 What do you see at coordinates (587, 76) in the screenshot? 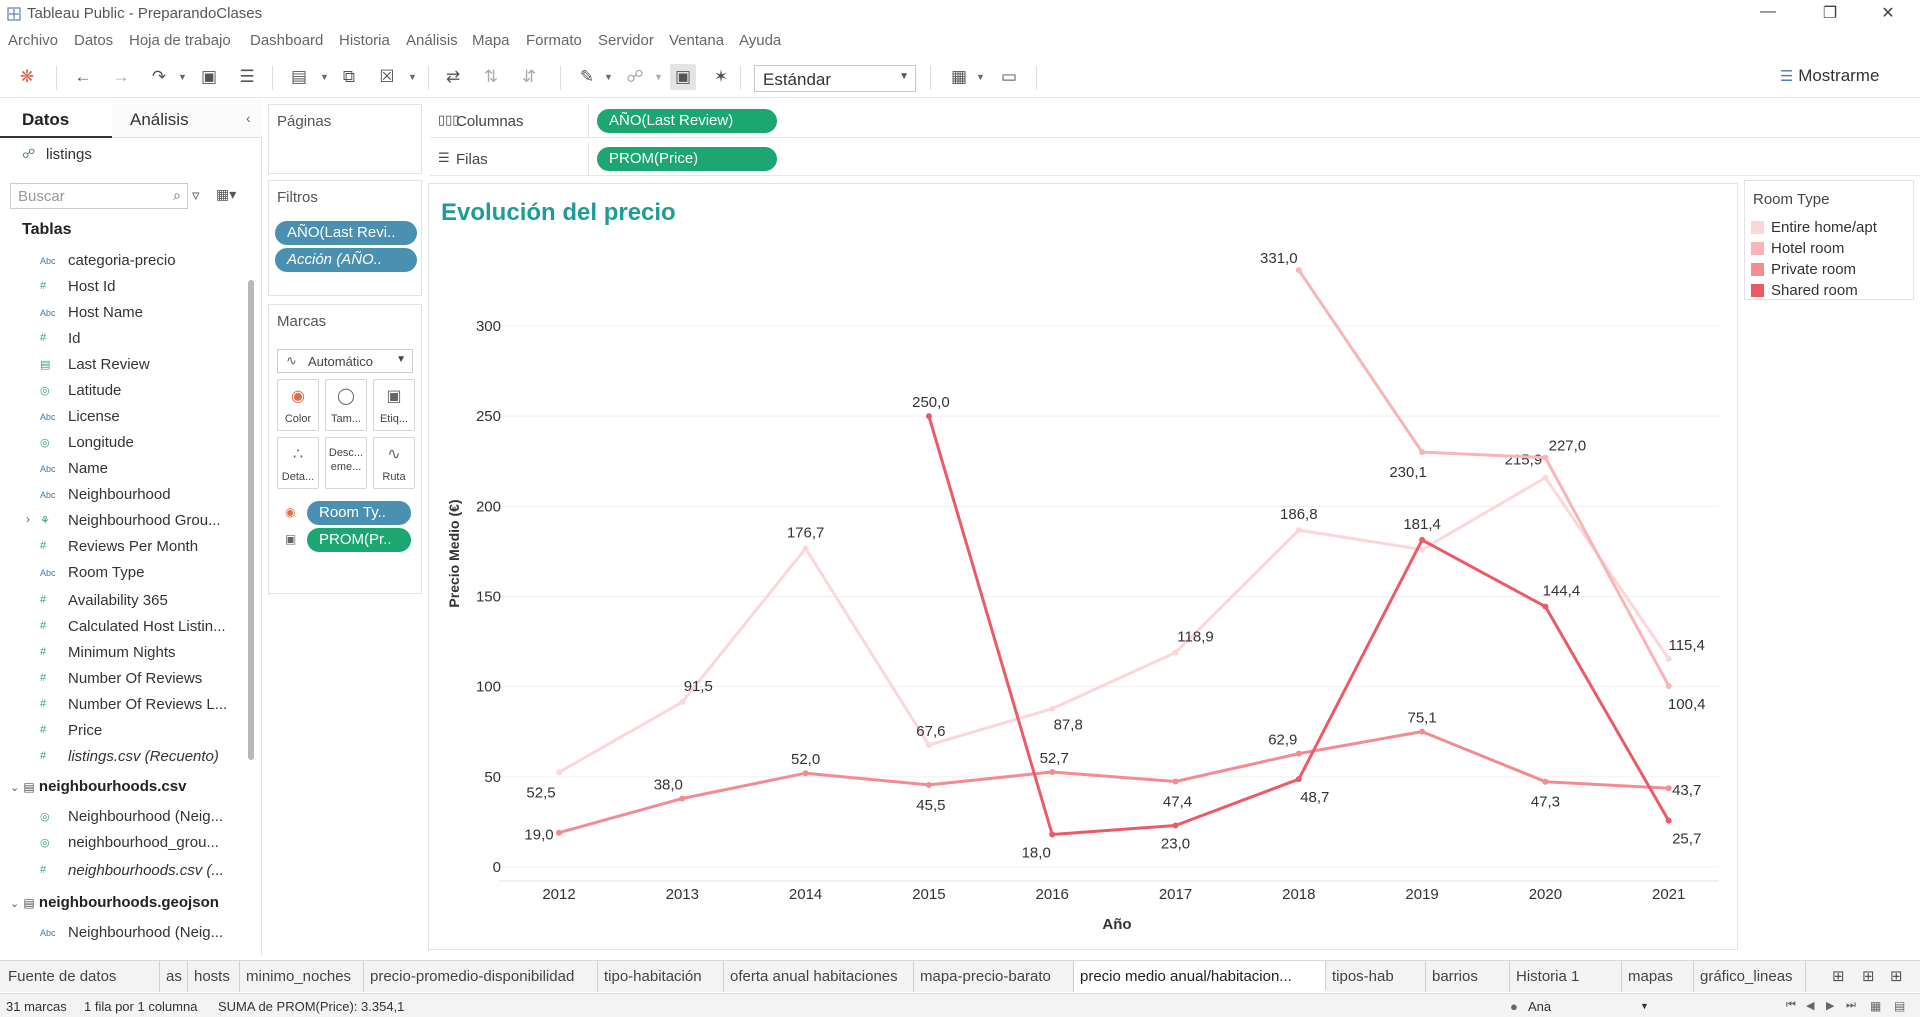
I see `highlight-icon: ✎` at bounding box center [587, 76].